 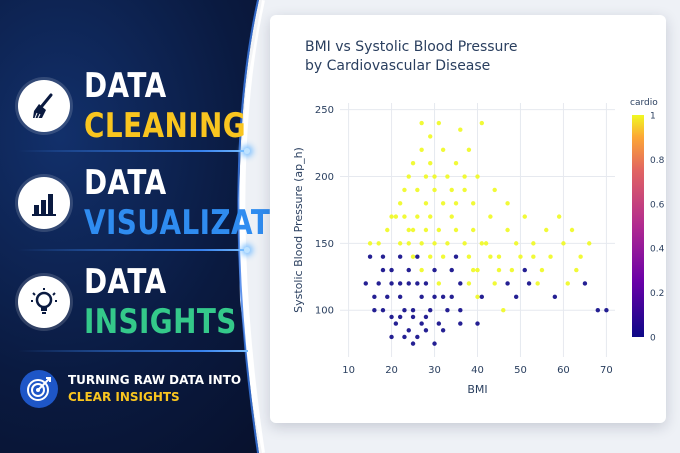 What do you see at coordinates (520, 370) in the screenshot?
I see `x-tick-label: 50` at bounding box center [520, 370].